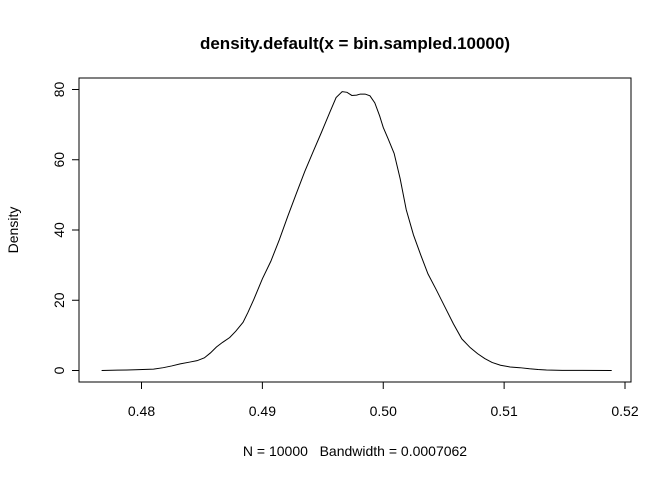 The height and width of the screenshot is (480, 672). I want to click on y-tick-label: 40, so click(59, 230).